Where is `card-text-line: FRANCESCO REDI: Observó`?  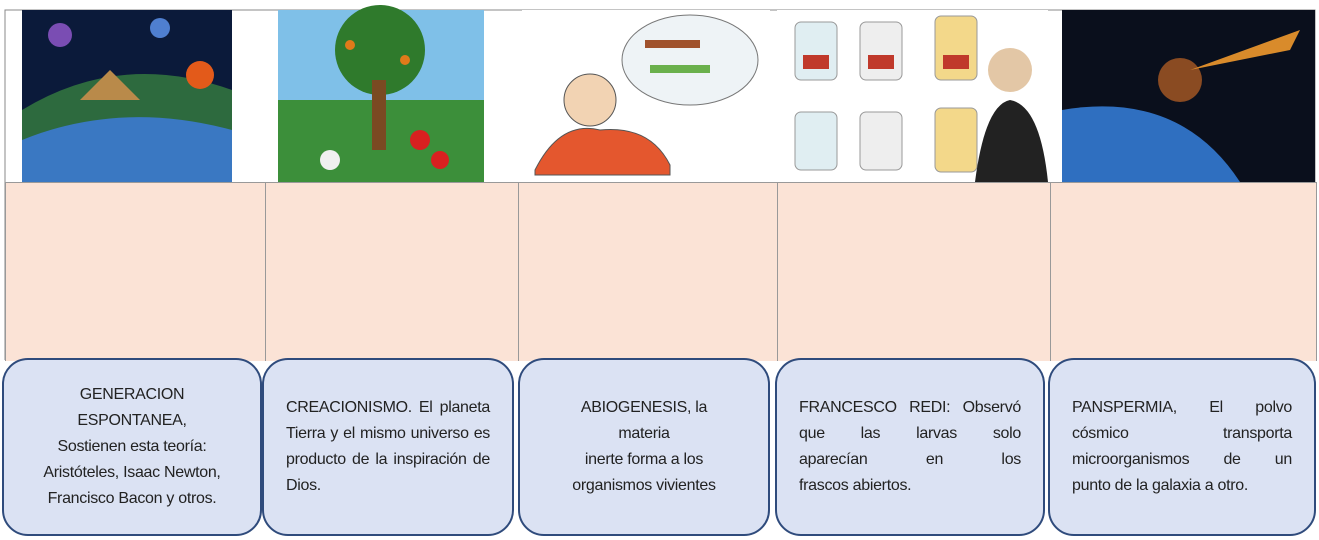 card-text-line: FRANCESCO REDI: Observó is located at coordinates (910, 407).